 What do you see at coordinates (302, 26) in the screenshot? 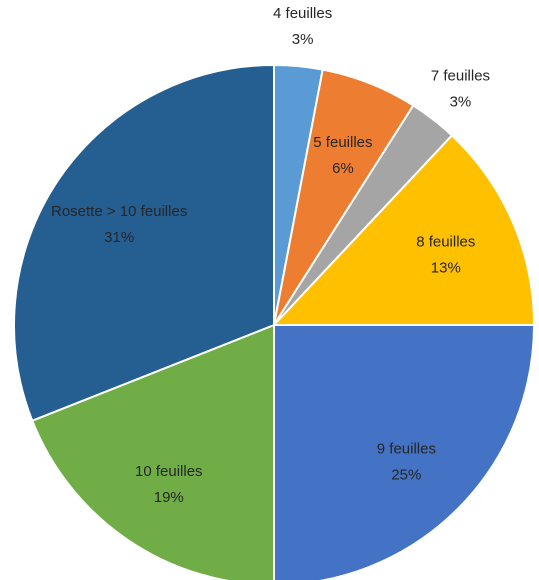
I see `slice-label: 4 feuilles 3%` at bounding box center [302, 26].